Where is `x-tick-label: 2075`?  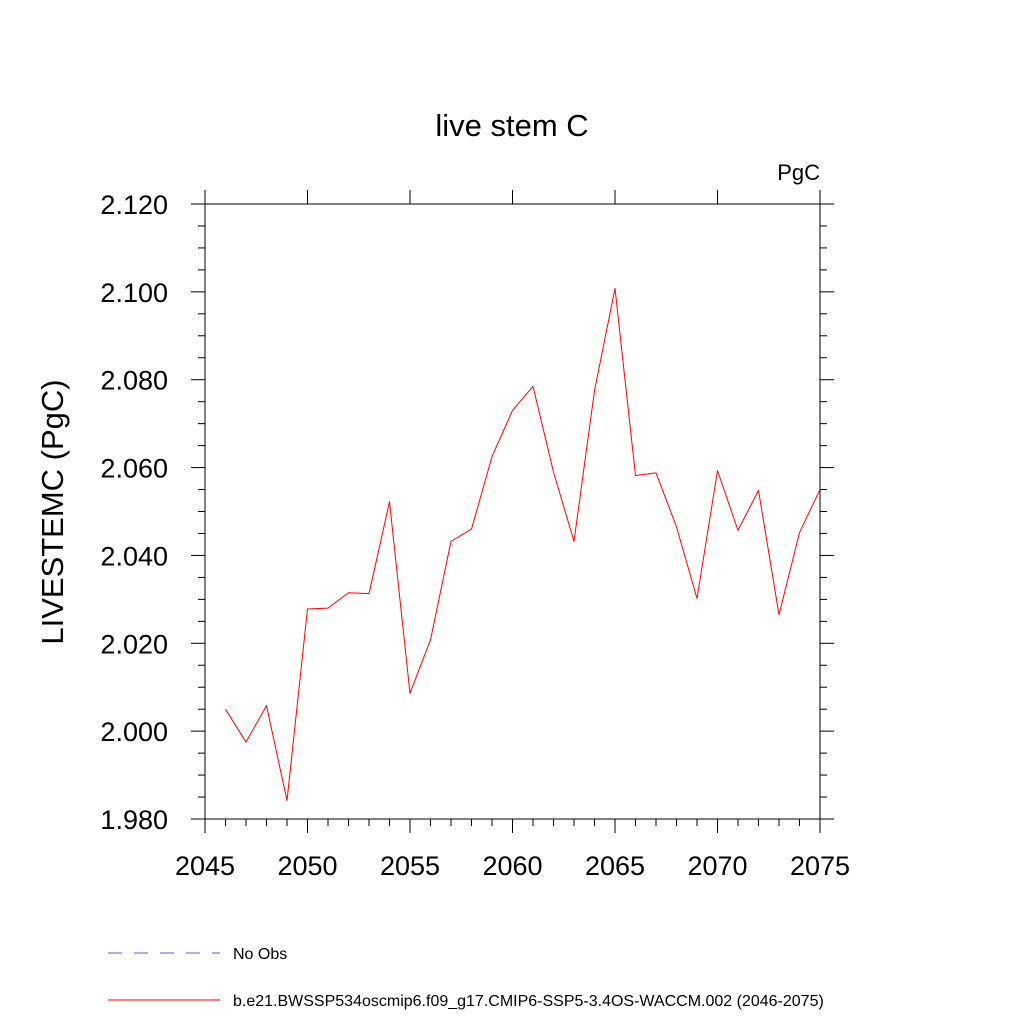 x-tick-label: 2075 is located at coordinates (820, 866).